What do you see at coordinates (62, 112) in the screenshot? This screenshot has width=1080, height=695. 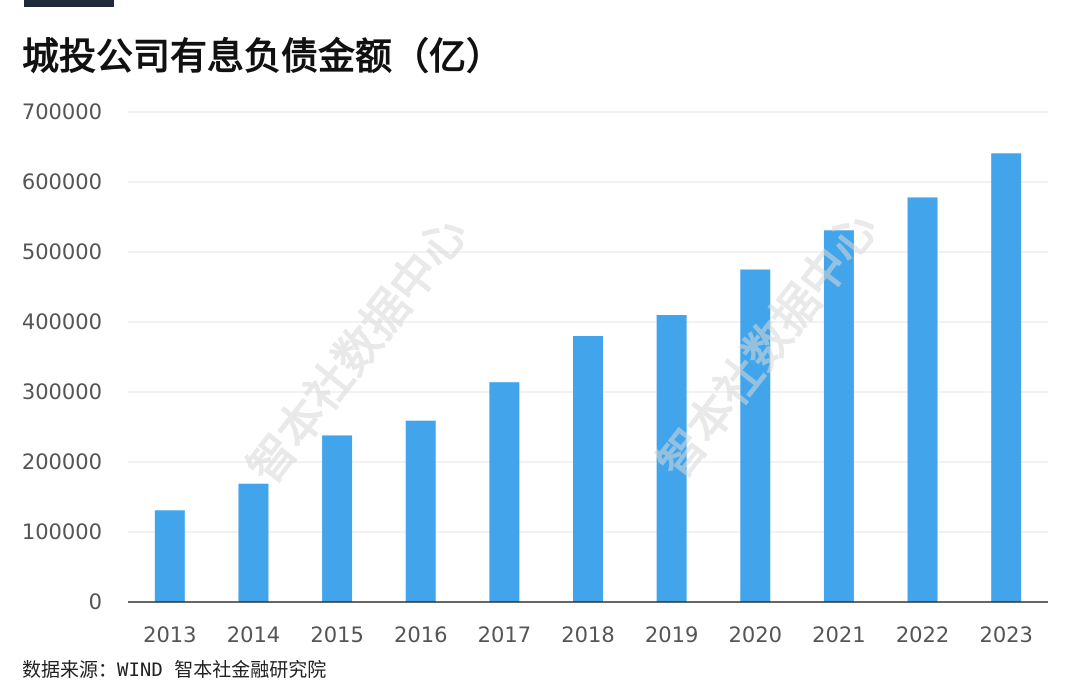 I see `y-tick-label: 700000` at bounding box center [62, 112].